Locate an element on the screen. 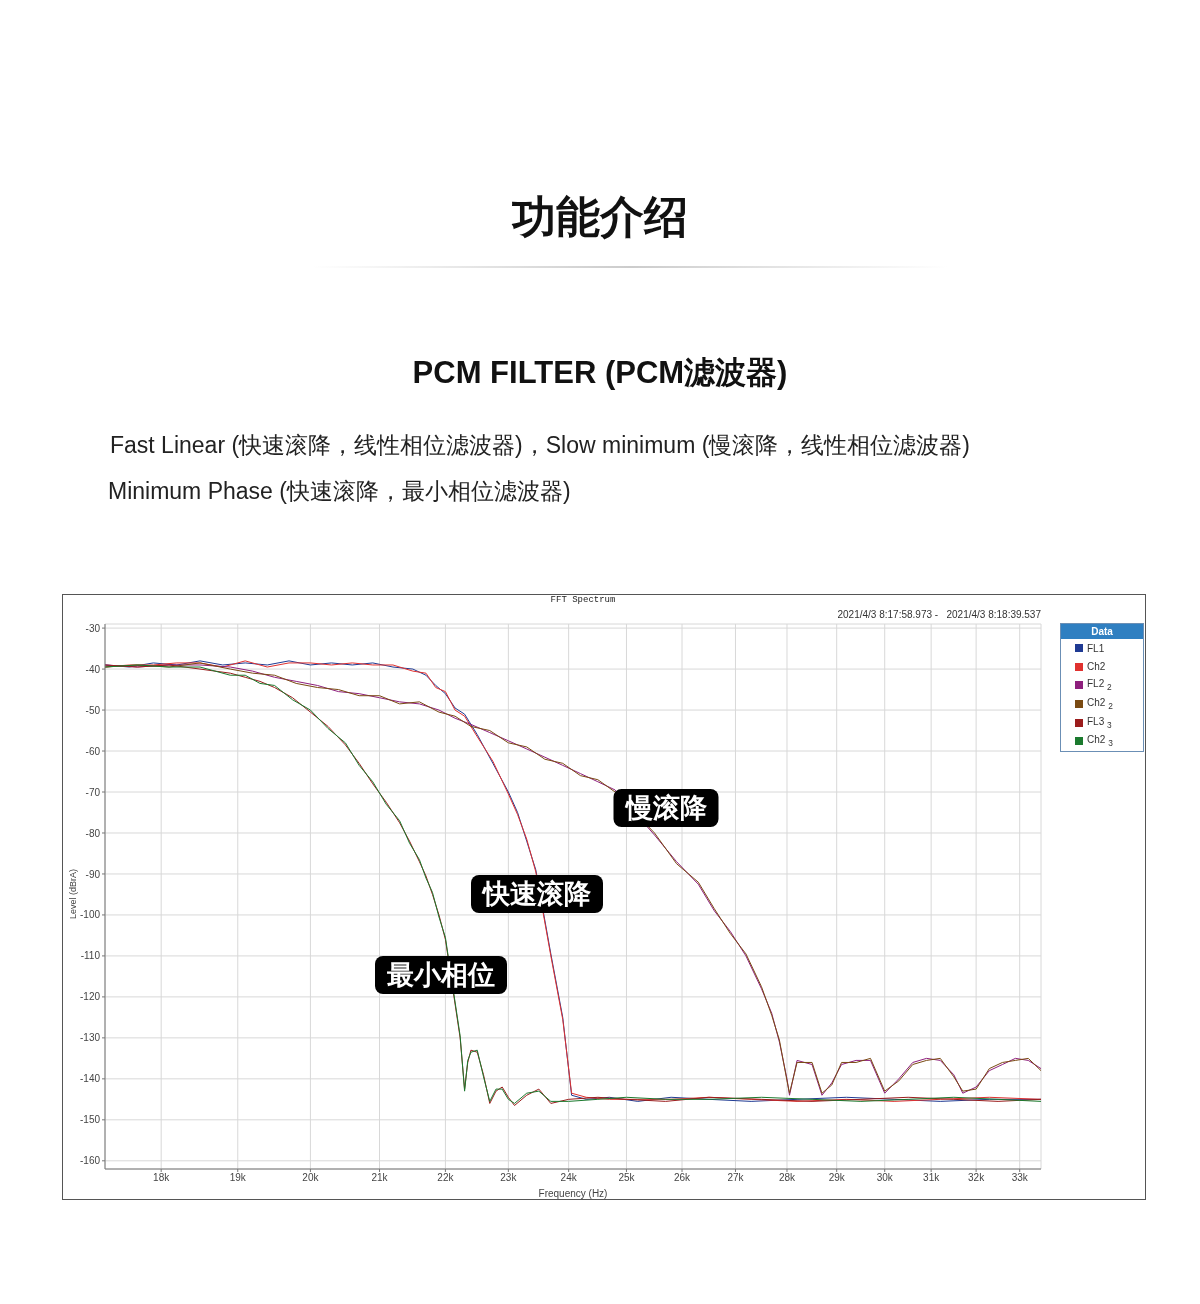 Image resolution: width=1200 pixels, height=1304 pixels. x-axis-title: Frequency (Hz) is located at coordinates (573, 1193).